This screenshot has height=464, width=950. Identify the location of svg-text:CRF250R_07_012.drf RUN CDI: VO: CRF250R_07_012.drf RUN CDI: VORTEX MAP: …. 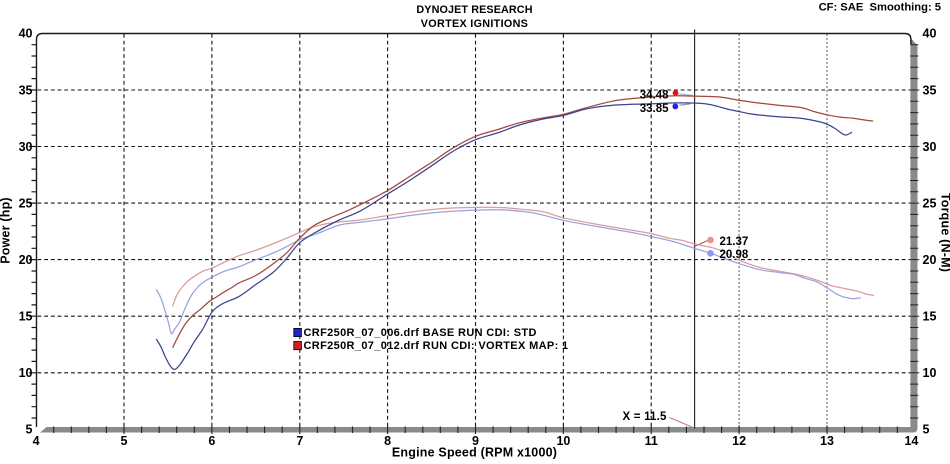
(436, 346).